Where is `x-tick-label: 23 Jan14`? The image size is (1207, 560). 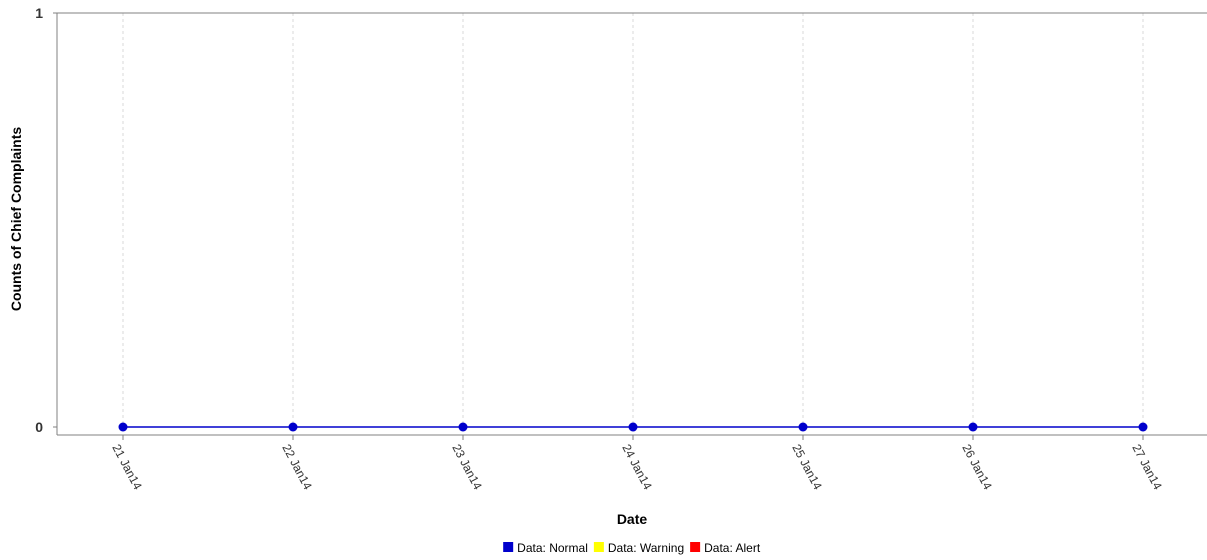 x-tick-label: 23 Jan14 is located at coordinates (467, 467).